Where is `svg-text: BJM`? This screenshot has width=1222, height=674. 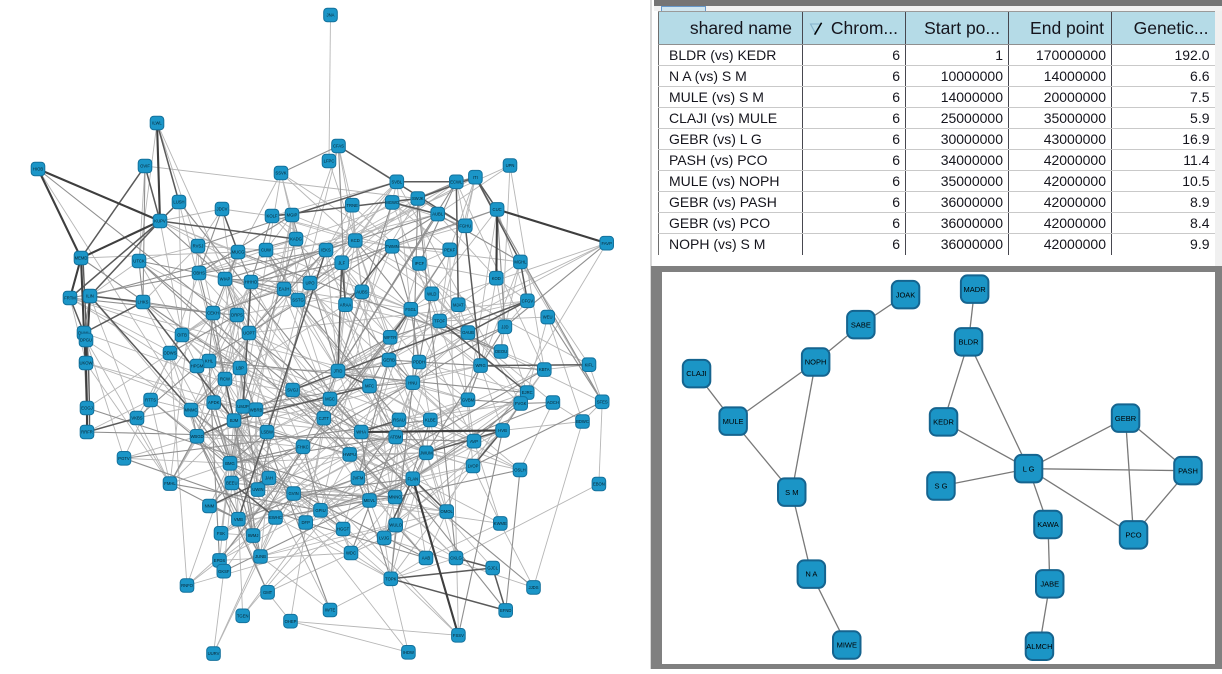 svg-text: BJM is located at coordinates (234, 420).